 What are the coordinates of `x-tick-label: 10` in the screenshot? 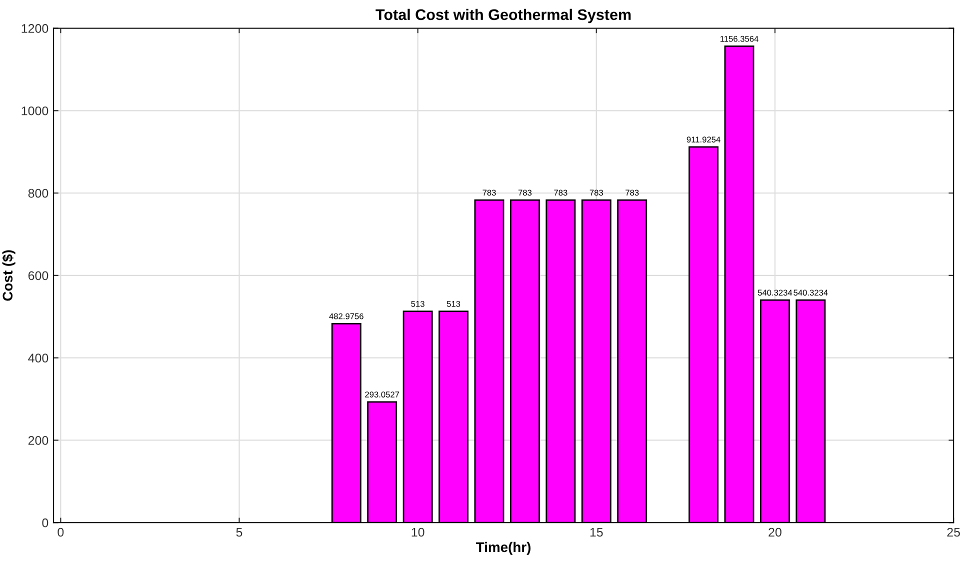 It's located at (418, 532).